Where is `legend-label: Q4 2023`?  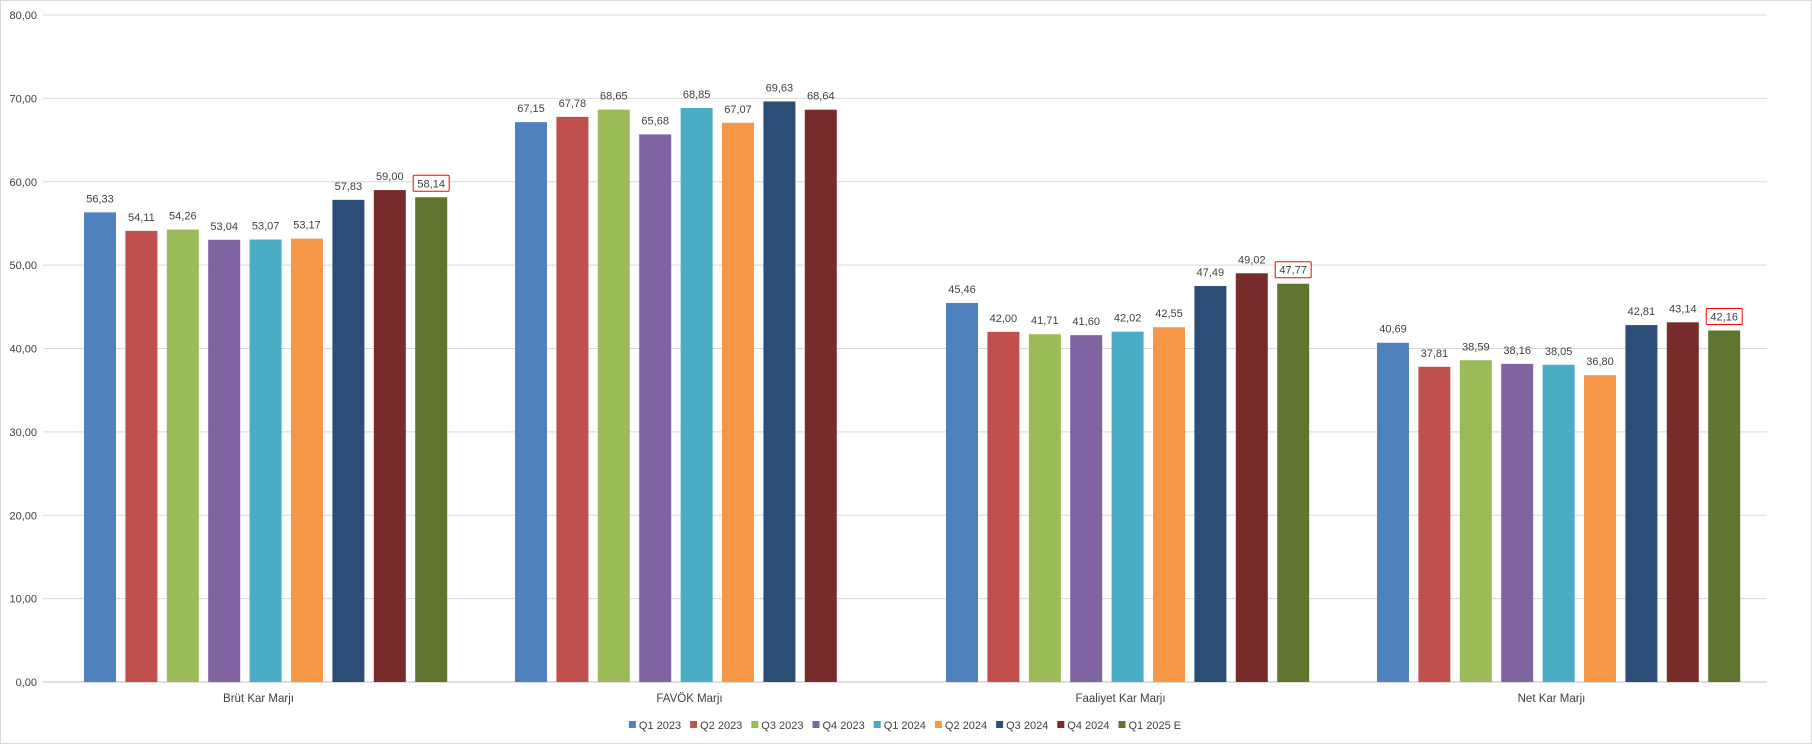 legend-label: Q4 2023 is located at coordinates (844, 726).